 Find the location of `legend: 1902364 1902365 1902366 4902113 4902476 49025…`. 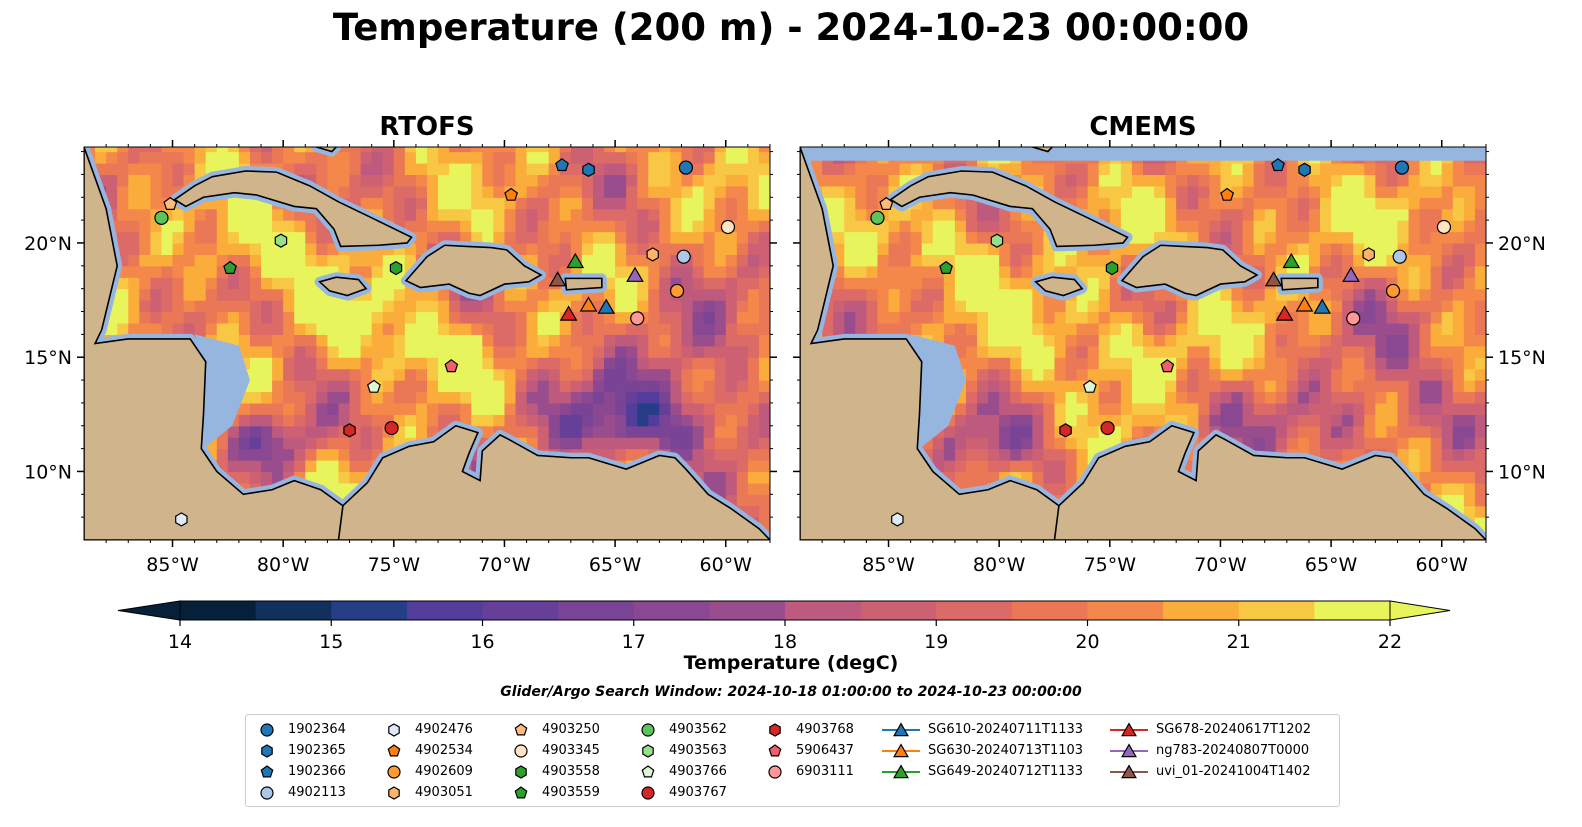

legend: 1902364 1902365 1902366 4902113 4902476 49025… is located at coordinates (792, 760).